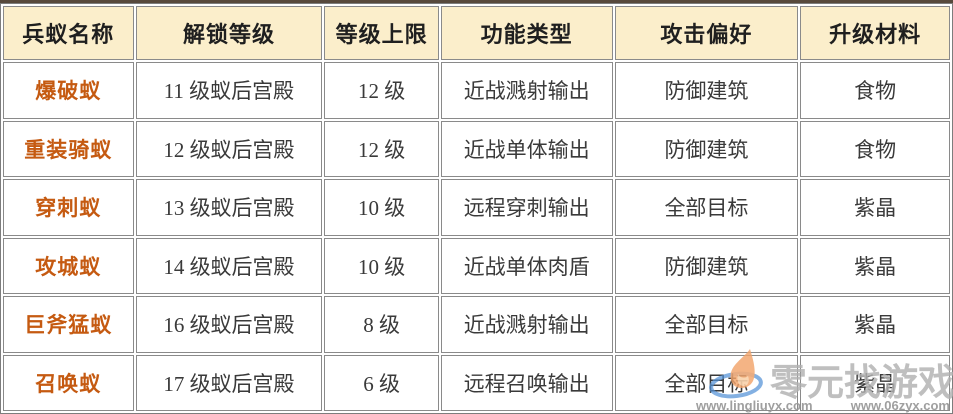  Describe the element at coordinates (68, 33) in the screenshot. I see `column-header-ant-name: 兵蚁名称` at that location.